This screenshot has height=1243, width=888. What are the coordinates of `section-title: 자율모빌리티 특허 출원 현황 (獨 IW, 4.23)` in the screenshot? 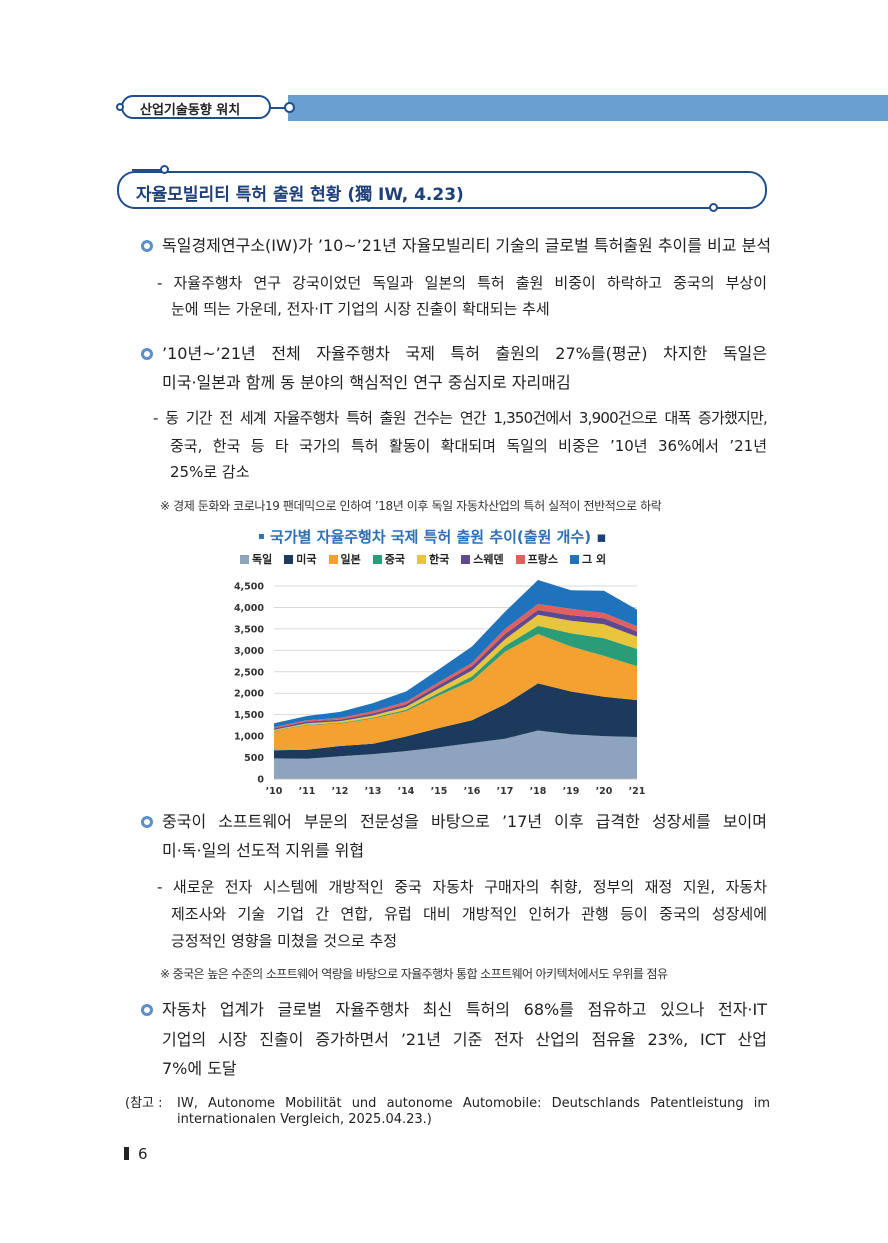 It's located at (300, 195).